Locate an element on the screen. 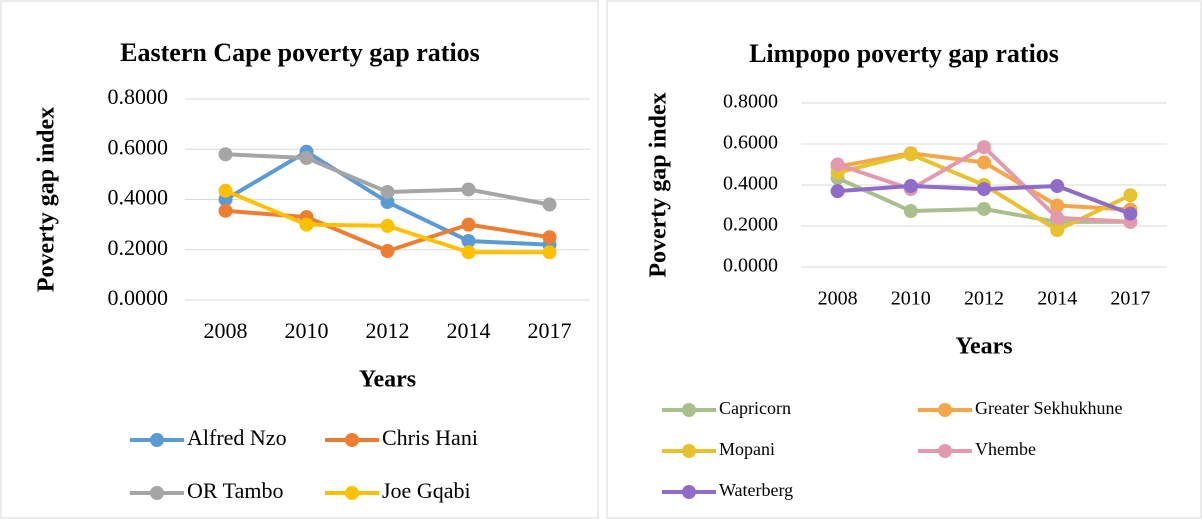 Image resolution: width=1202 pixels, height=519 pixels. legend-label: Vhembe is located at coordinates (1005, 449).